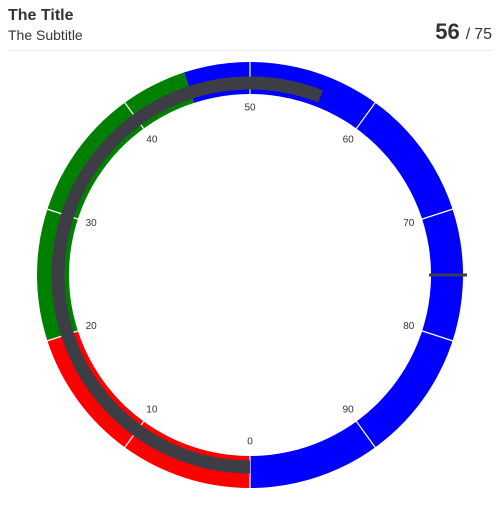  Describe the element at coordinates (152, 140) in the screenshot. I see `gauge-tick-label: 40` at that location.